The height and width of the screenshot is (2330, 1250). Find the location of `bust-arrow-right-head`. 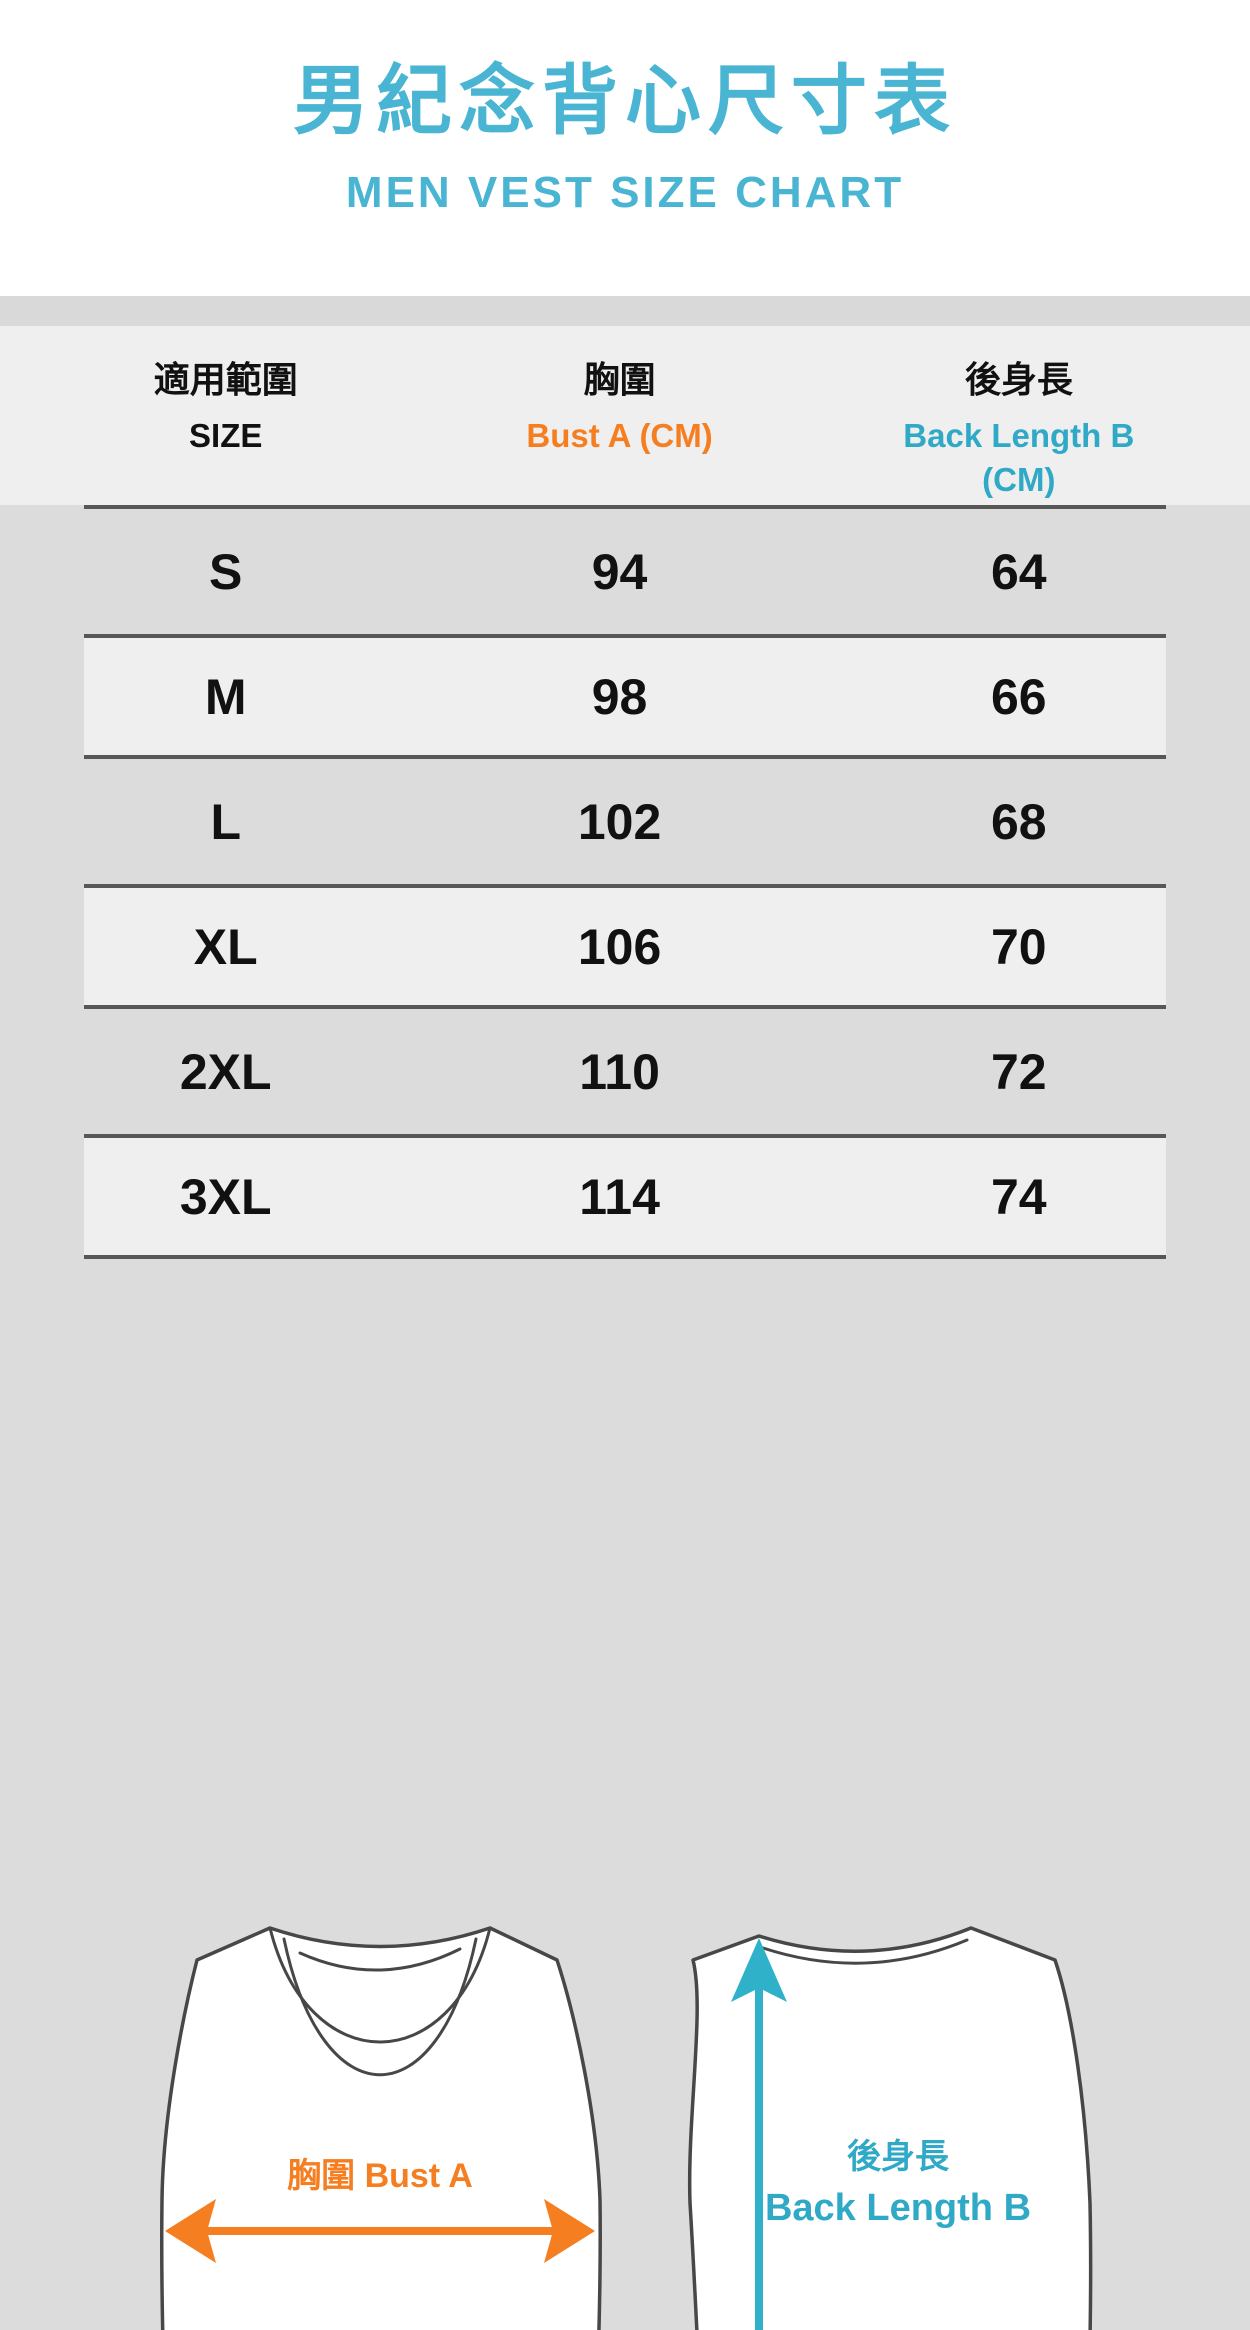

bust-arrow-right-head is located at coordinates (569, 2231).